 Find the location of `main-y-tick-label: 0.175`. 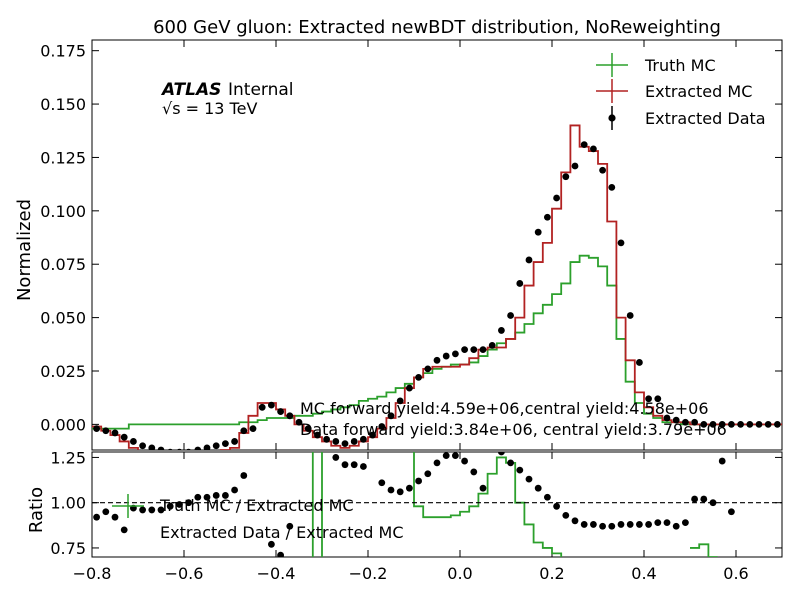

main-y-tick-label: 0.175 is located at coordinates (63, 51).